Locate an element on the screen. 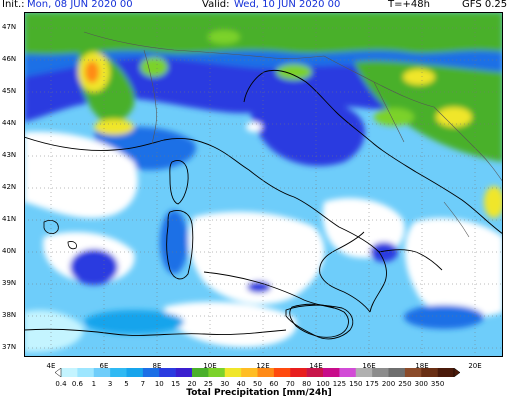  colorbar-level-label: 70 is located at coordinates (290, 384).